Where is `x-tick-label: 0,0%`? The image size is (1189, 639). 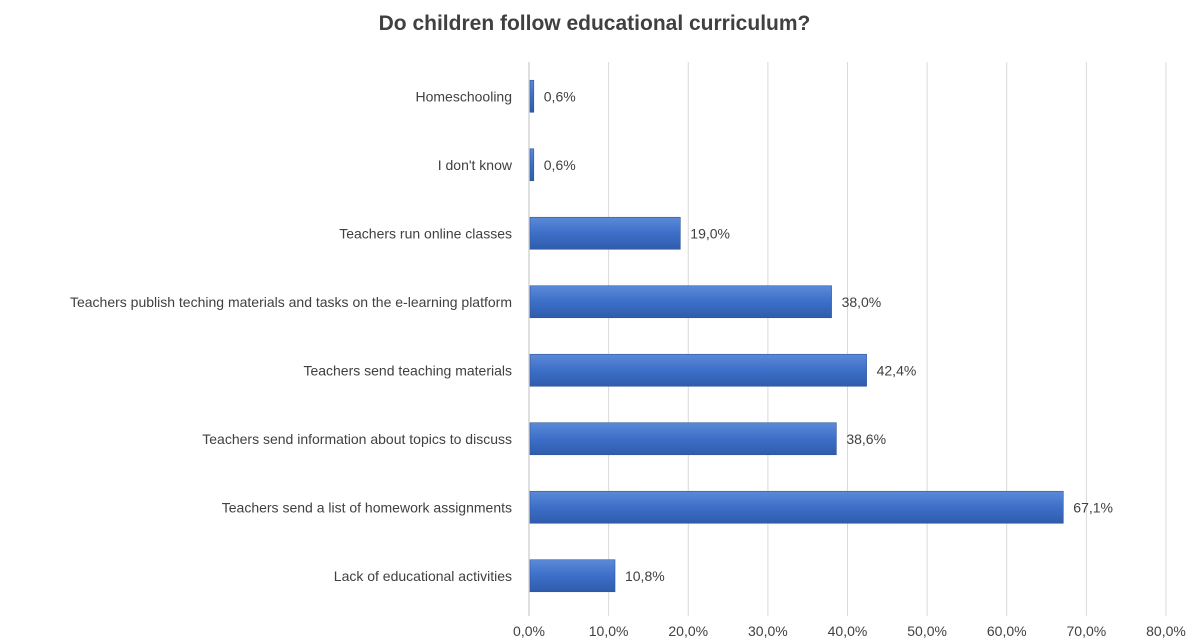 x-tick-label: 0,0% is located at coordinates (529, 631).